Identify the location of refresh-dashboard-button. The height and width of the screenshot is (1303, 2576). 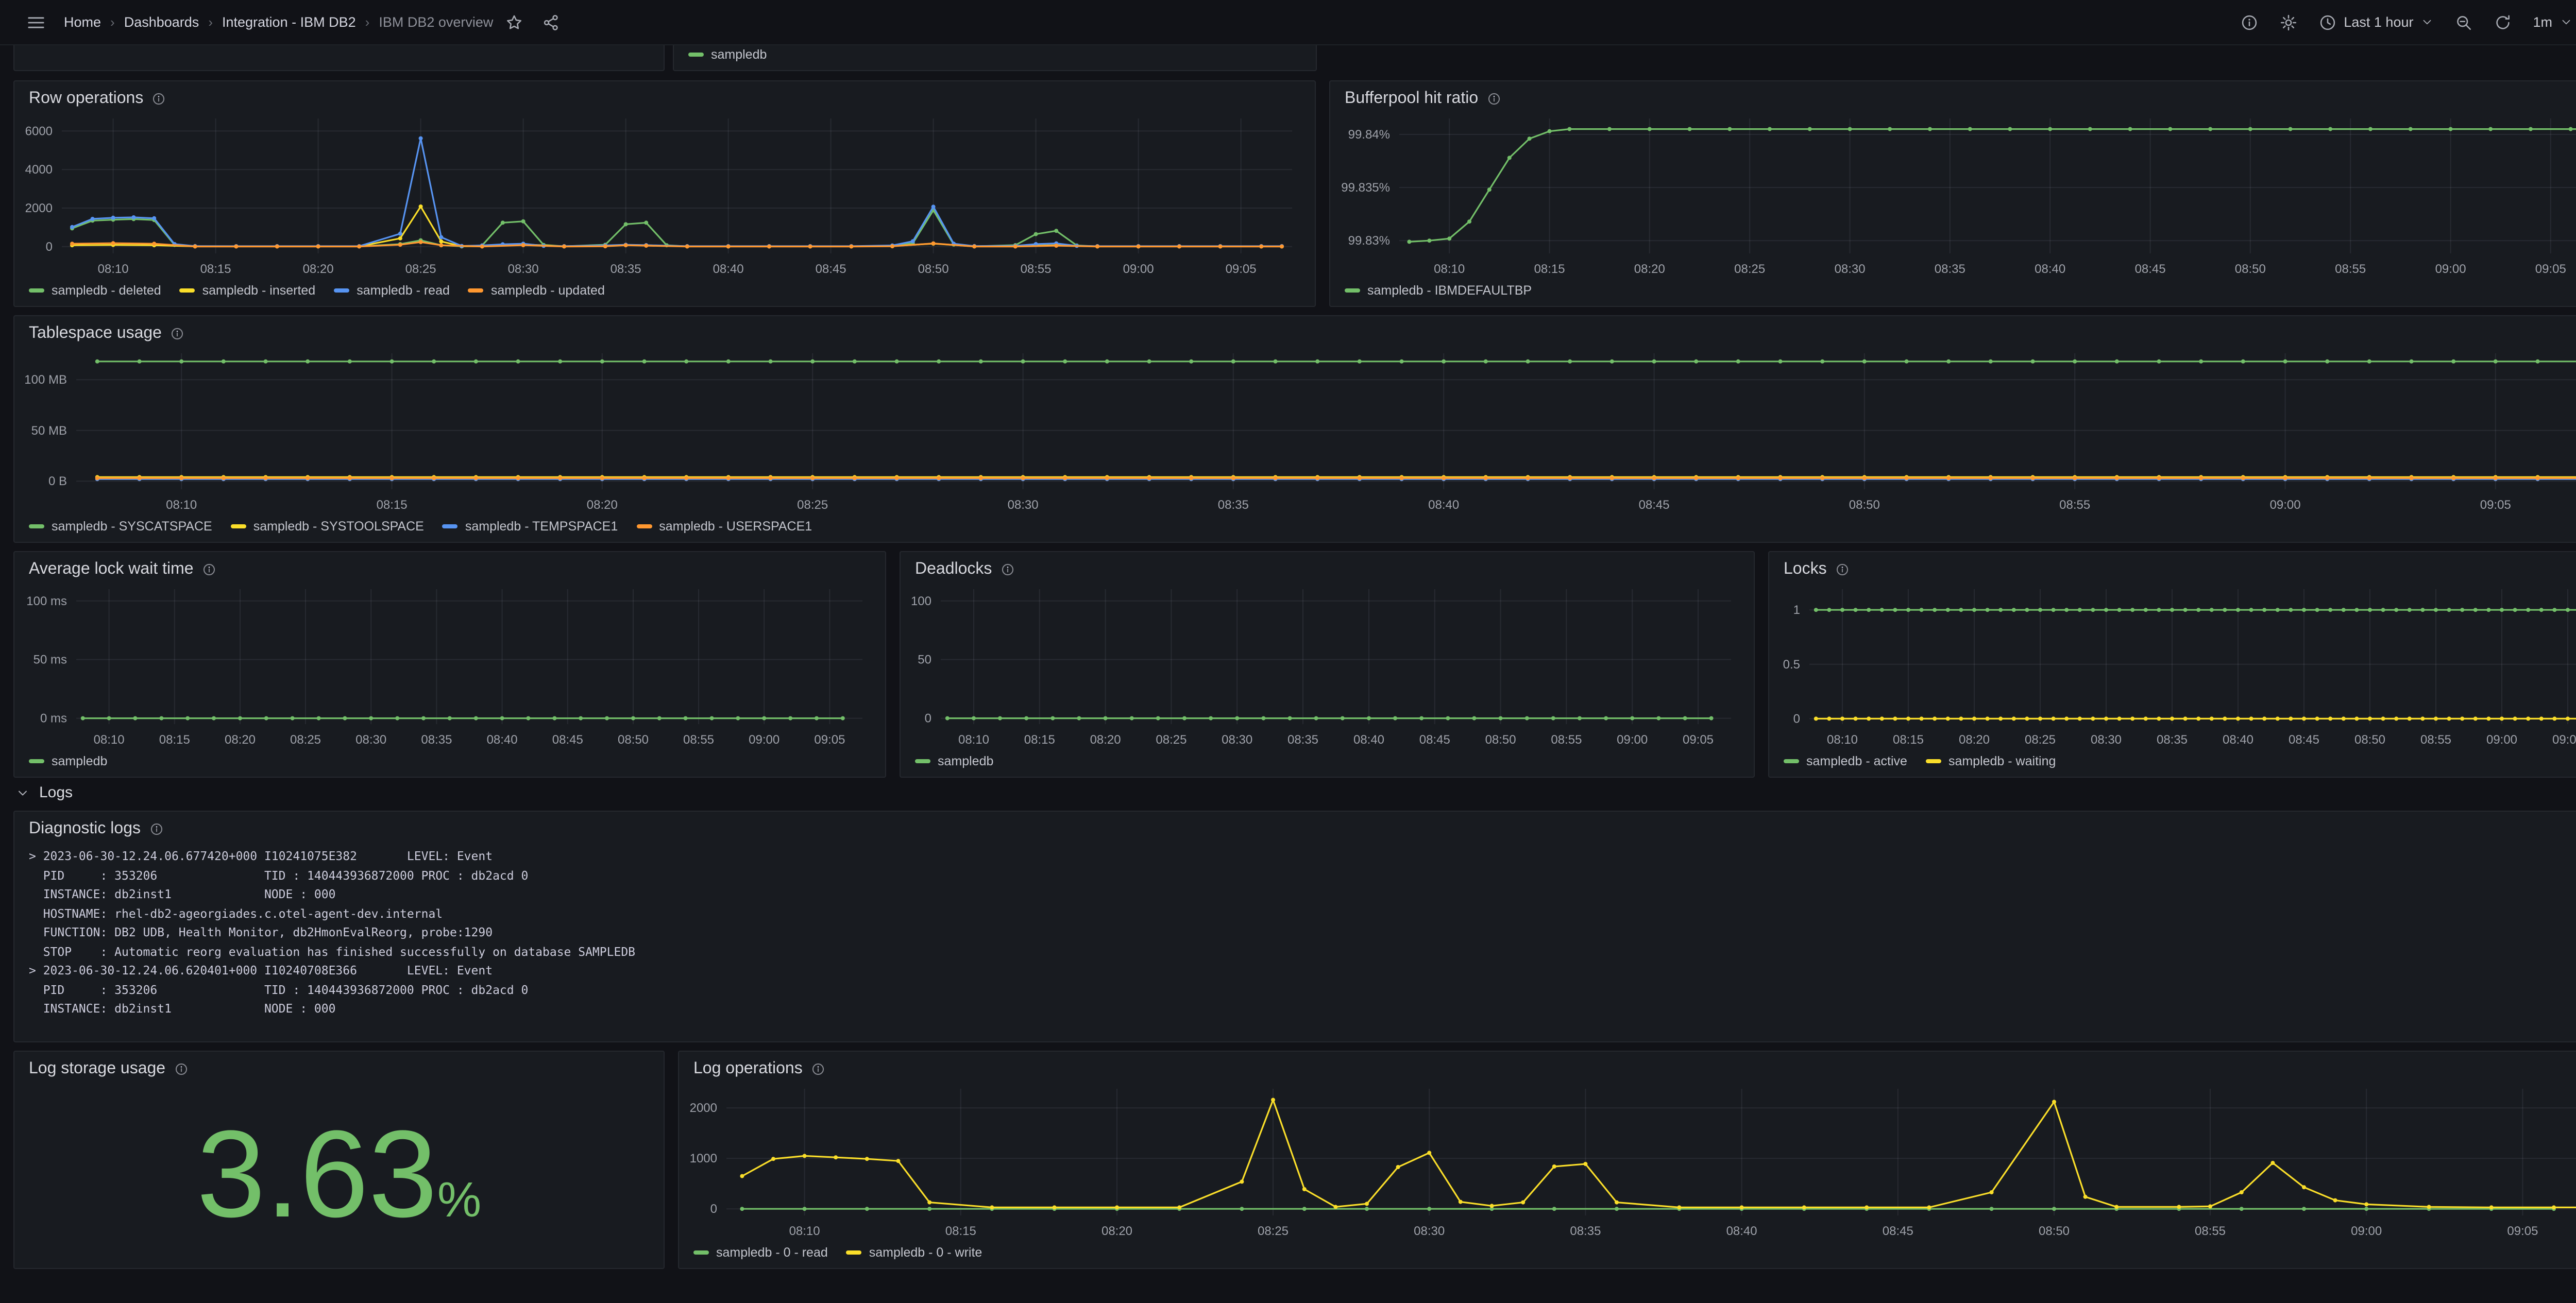
(2502, 23).